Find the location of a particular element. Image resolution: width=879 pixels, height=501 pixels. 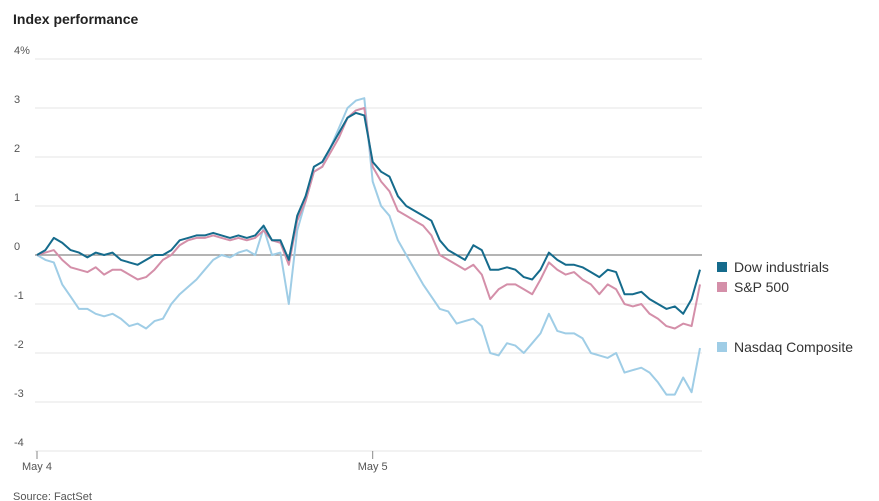

legend-label: Nasdaq Composite is located at coordinates (793, 347).